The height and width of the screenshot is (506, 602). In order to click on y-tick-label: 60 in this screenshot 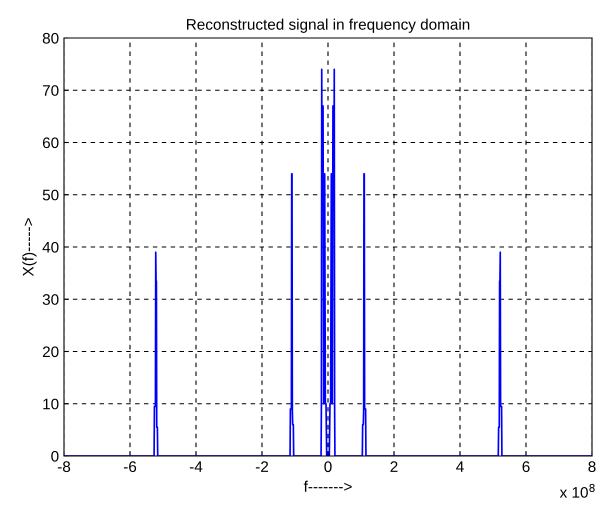, I will do `click(50, 142)`.